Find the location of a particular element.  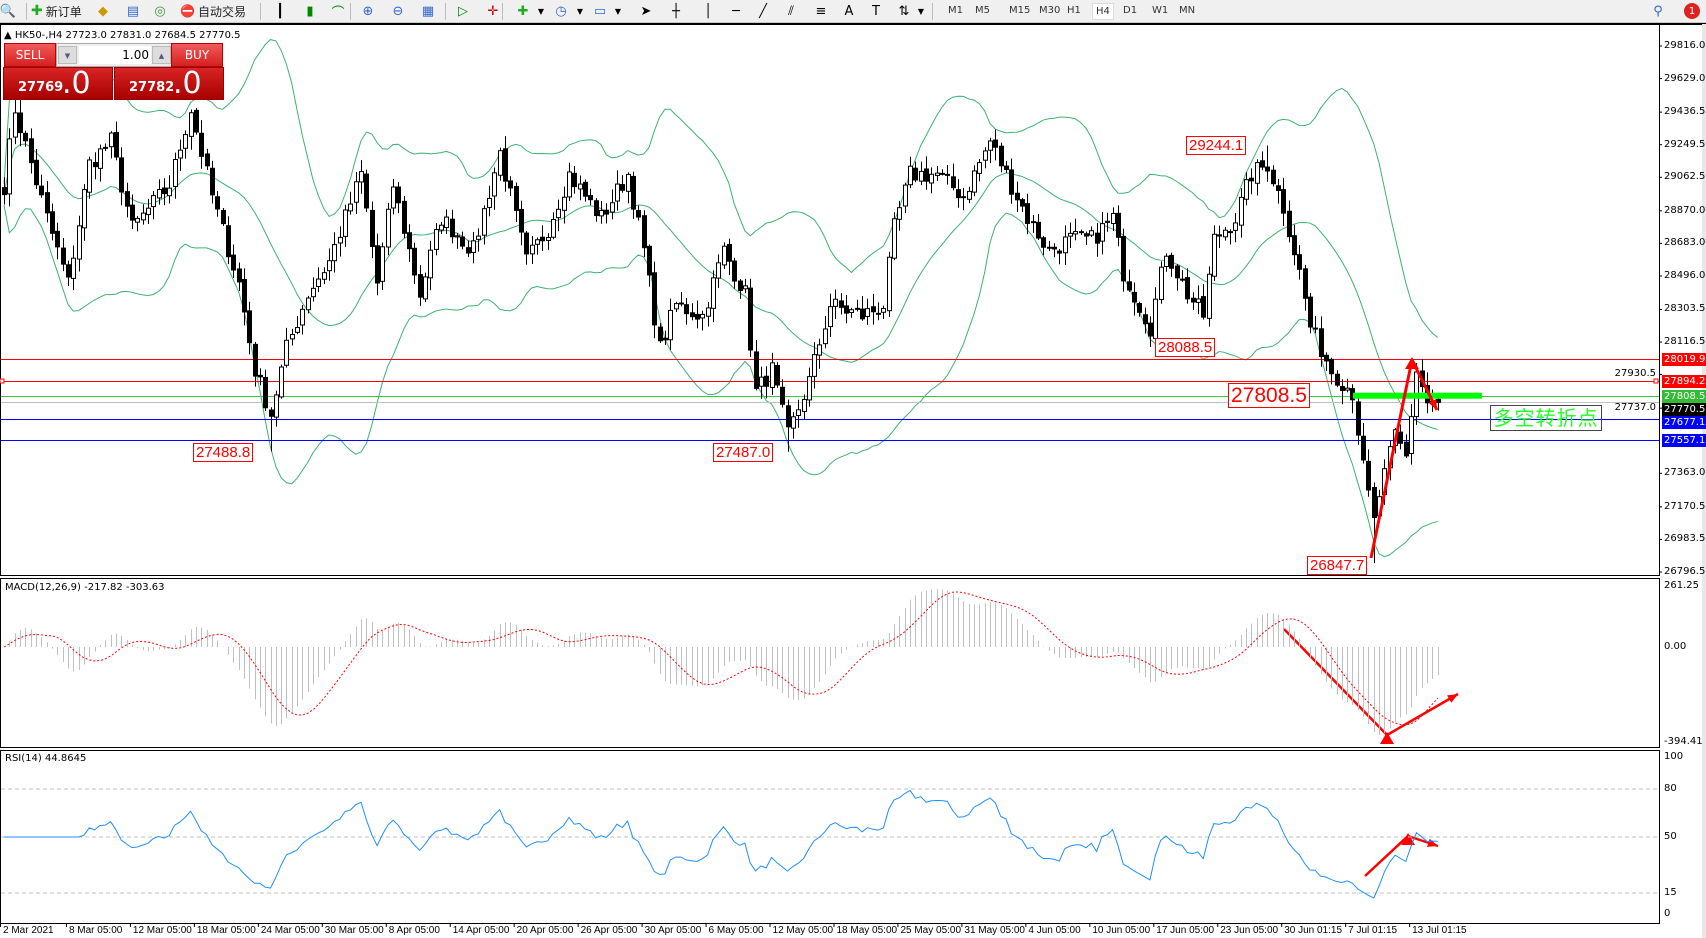

sell-button: SELL is located at coordinates (30, 55).